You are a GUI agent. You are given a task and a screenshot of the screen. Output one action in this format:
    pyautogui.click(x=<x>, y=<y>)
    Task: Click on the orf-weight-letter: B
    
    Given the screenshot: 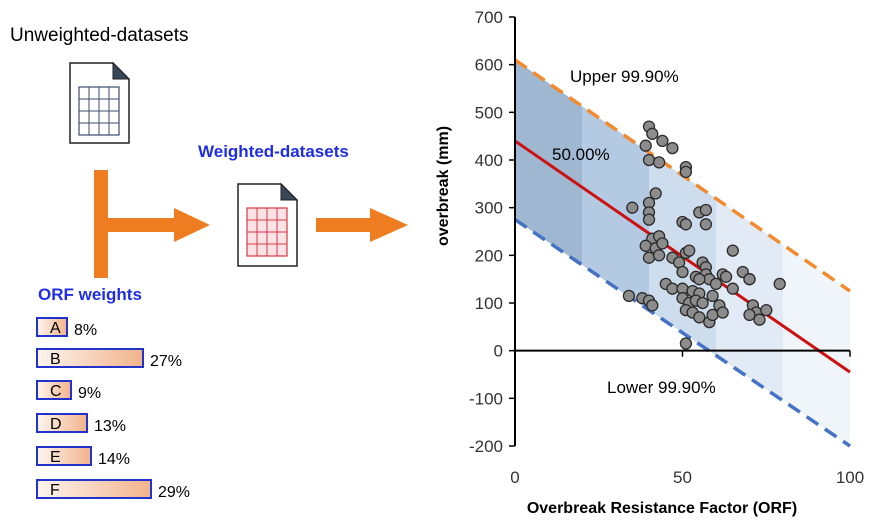 What is the action you would take?
    pyautogui.click(x=55, y=359)
    